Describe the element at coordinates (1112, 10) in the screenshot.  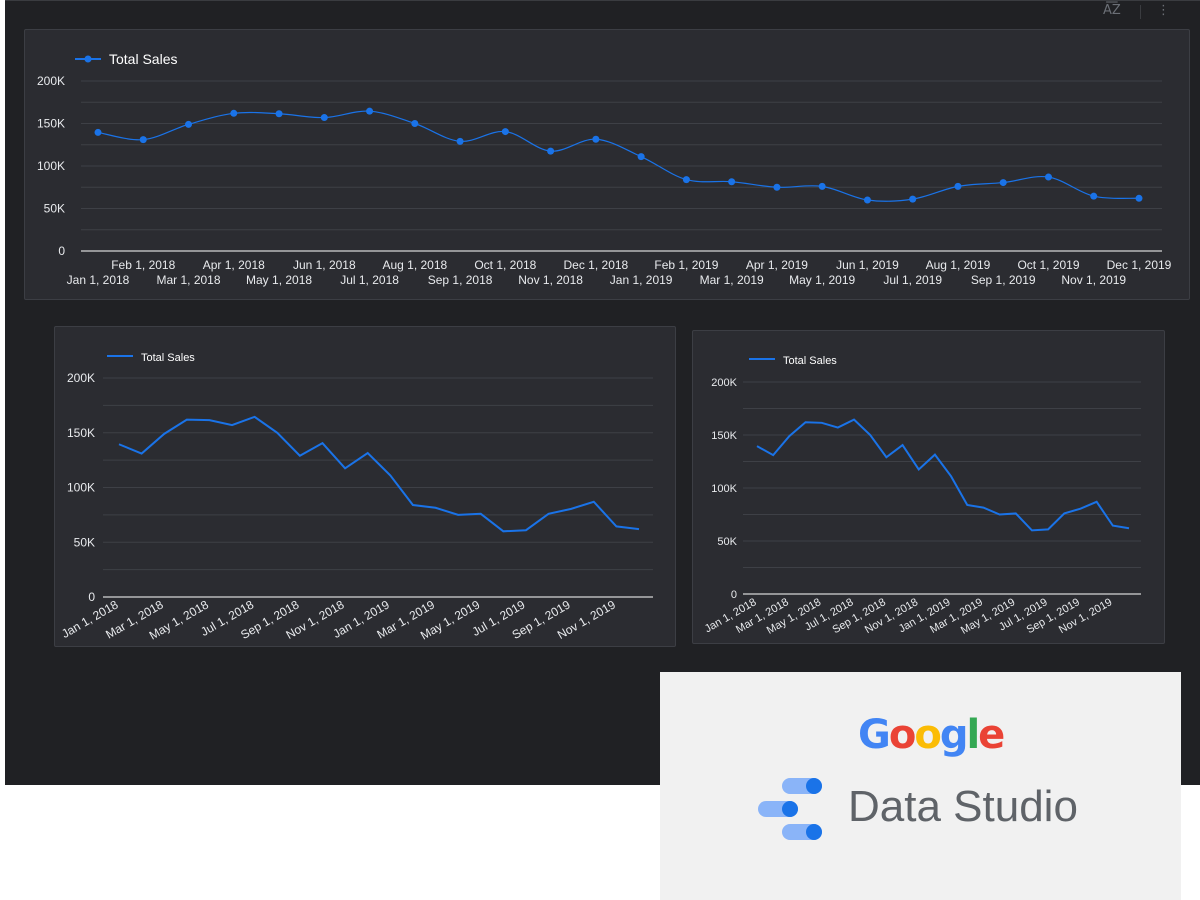
I see `sort-az-icon: A͞Z` at that location.